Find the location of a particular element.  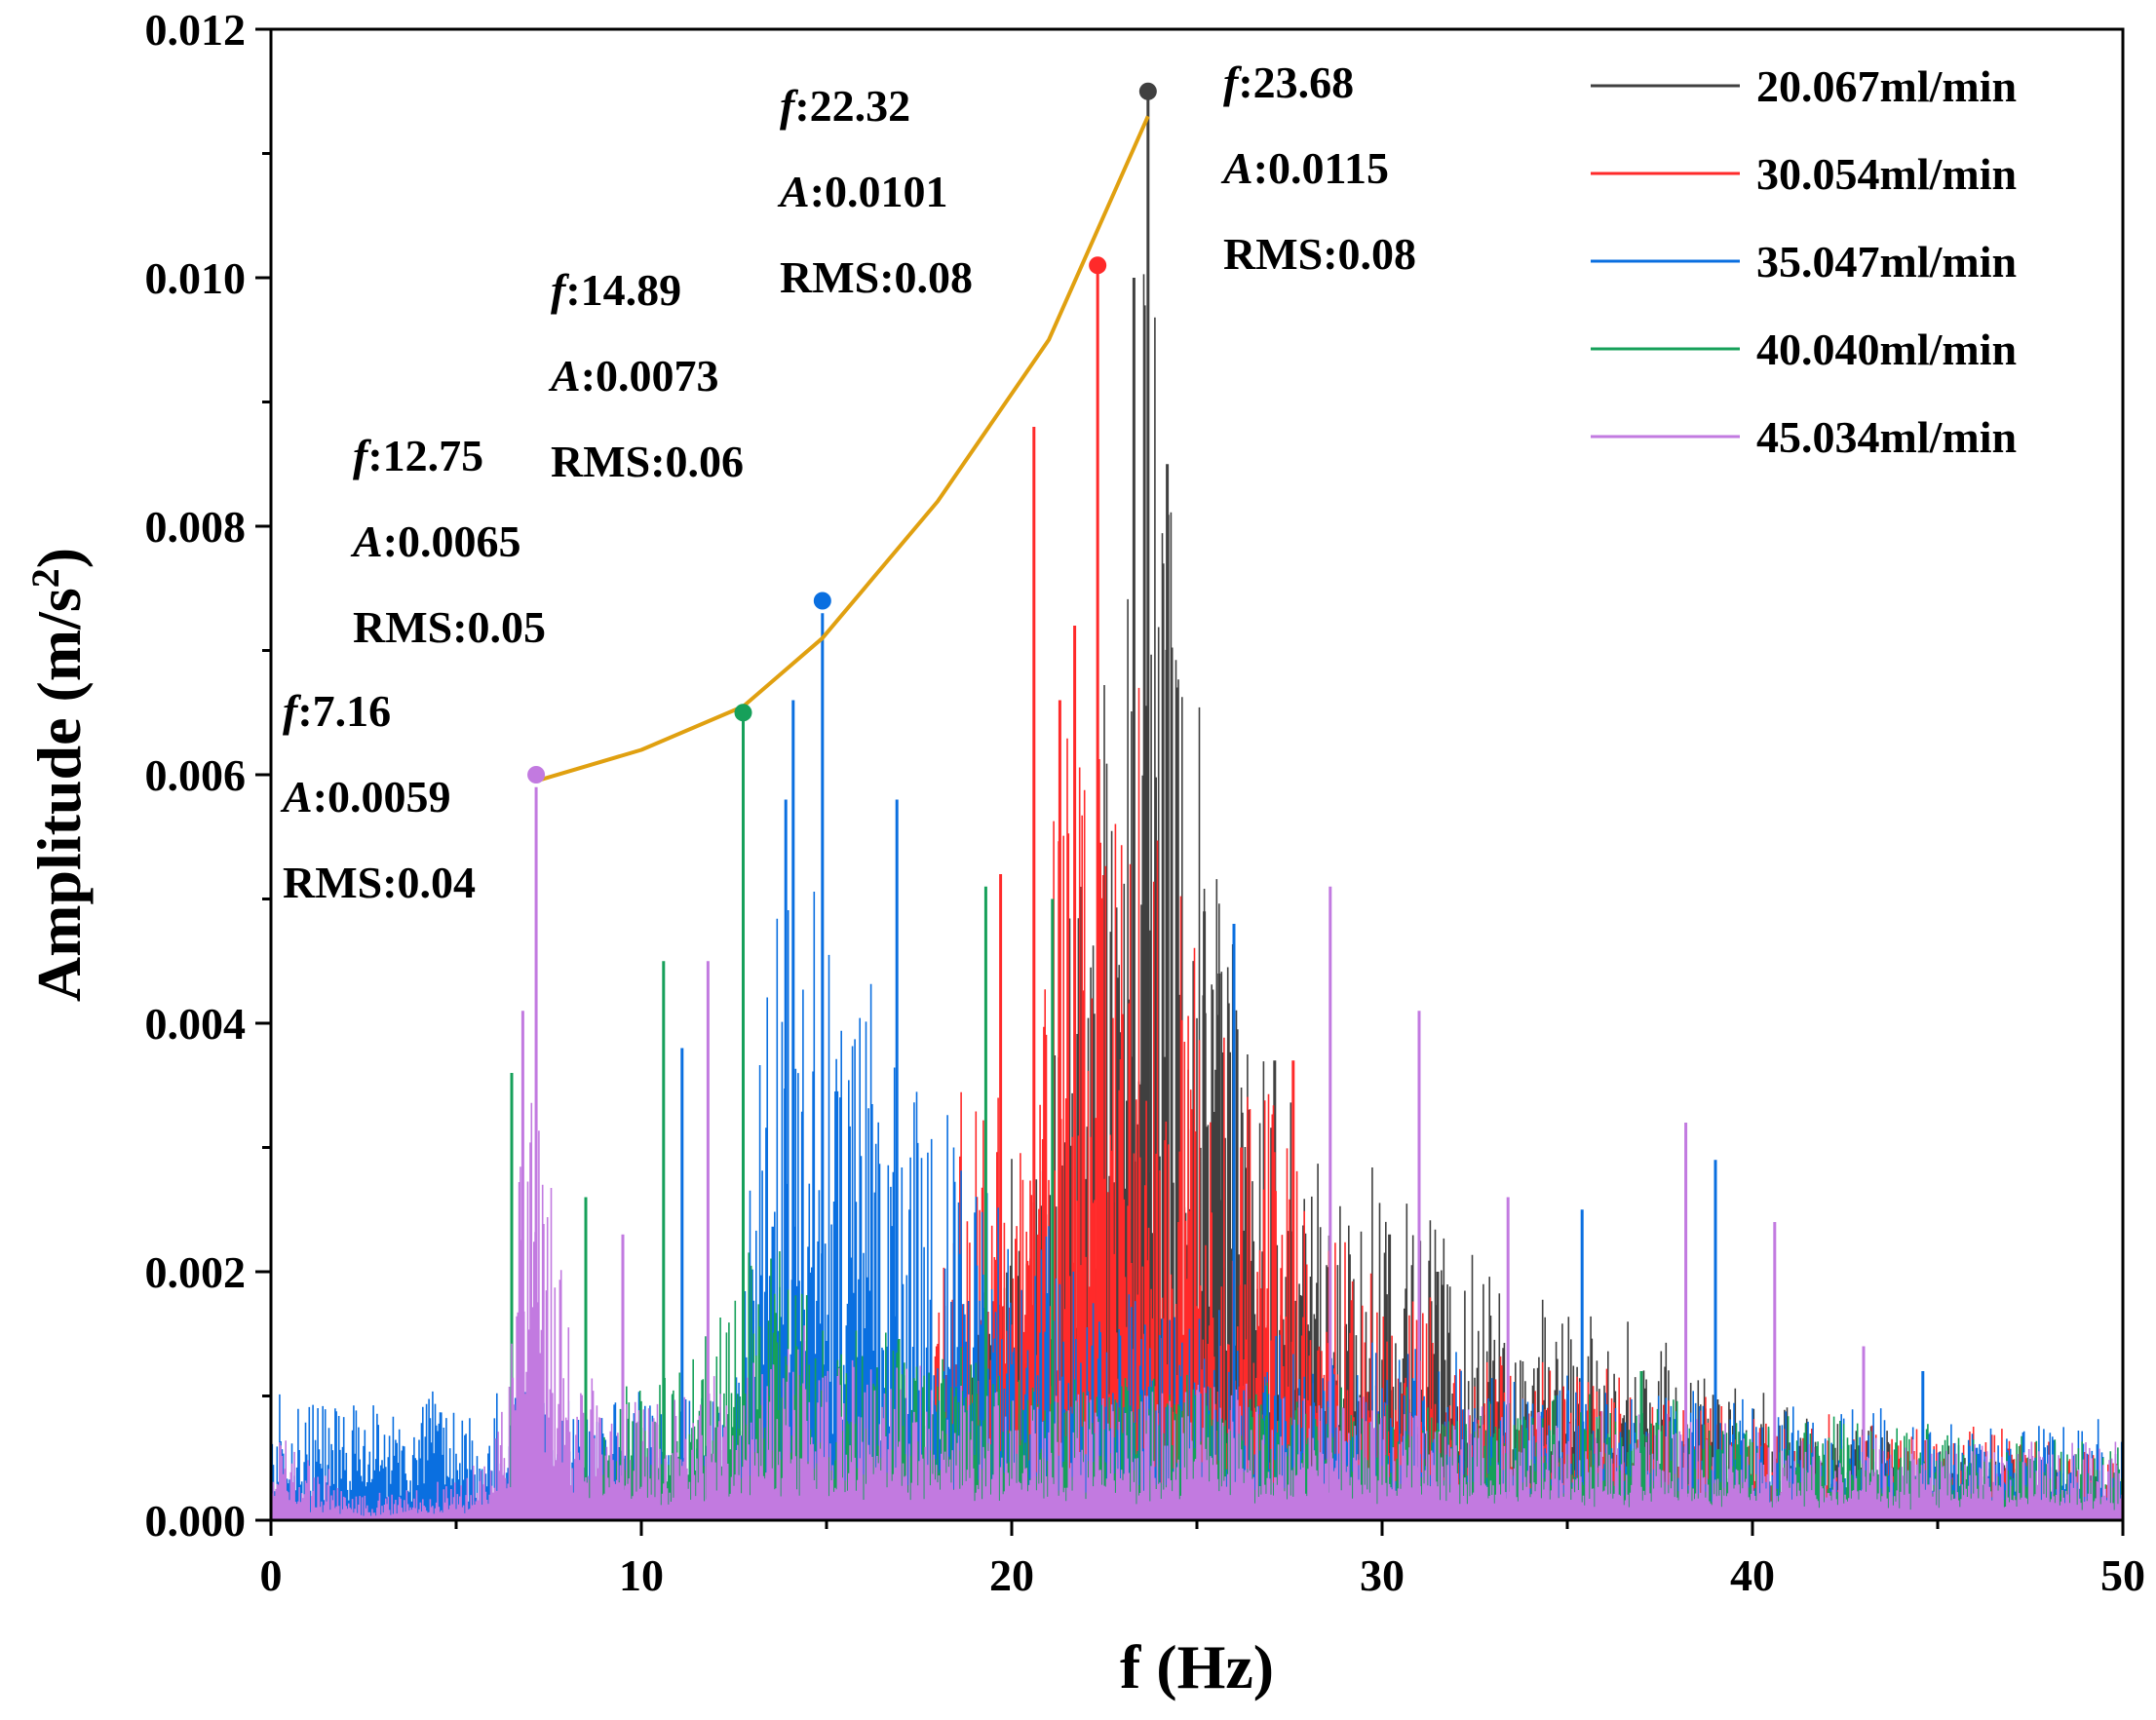

peak-trend-layer is located at coordinates (842, 449).